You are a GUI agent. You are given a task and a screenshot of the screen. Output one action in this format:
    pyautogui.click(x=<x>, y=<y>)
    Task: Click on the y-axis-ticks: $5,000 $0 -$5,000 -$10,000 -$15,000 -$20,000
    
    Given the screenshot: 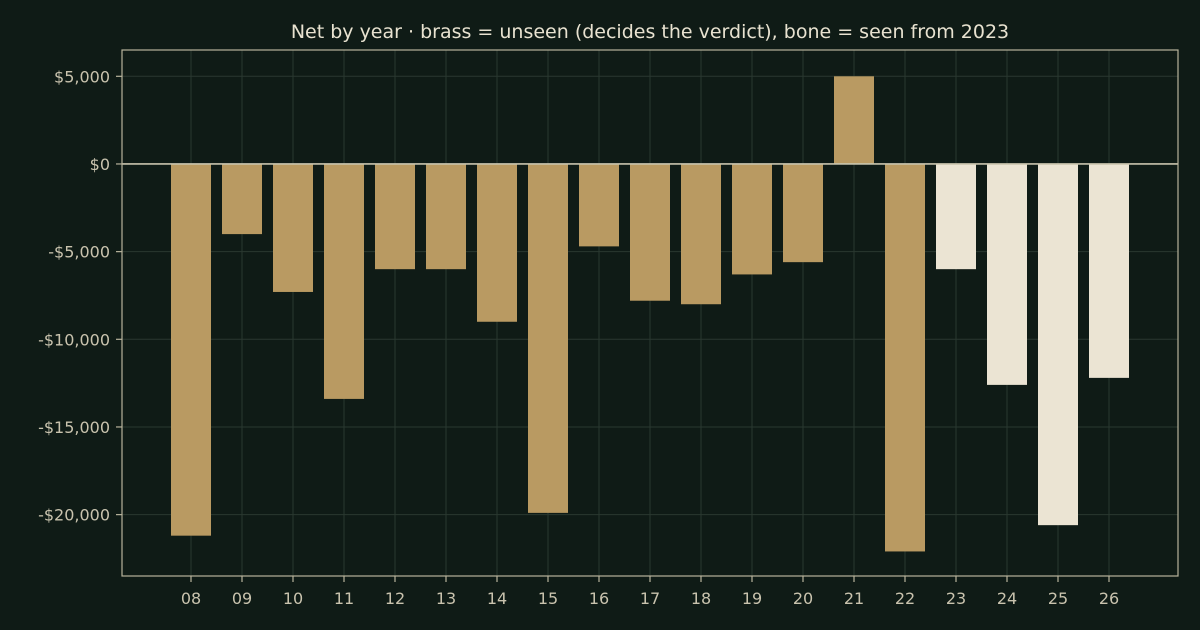 What is the action you would take?
    pyautogui.click(x=80, y=296)
    